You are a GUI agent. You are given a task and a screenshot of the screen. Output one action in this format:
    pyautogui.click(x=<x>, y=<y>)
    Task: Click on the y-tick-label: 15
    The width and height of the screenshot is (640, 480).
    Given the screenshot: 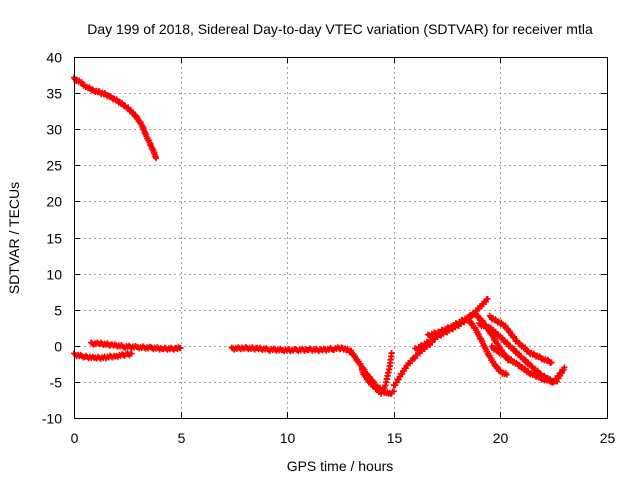 What is the action you would take?
    pyautogui.click(x=54, y=239)
    